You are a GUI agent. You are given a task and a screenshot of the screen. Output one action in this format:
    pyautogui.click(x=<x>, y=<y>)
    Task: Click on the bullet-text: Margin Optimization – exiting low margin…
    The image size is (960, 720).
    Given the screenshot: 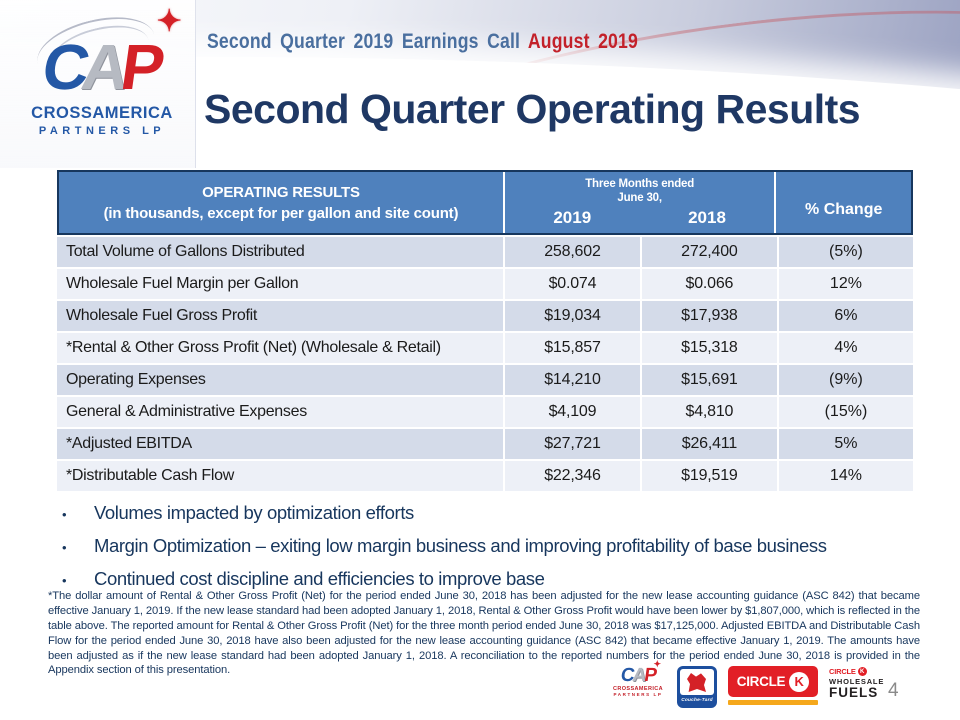 What is the action you would take?
    pyautogui.click(x=460, y=545)
    